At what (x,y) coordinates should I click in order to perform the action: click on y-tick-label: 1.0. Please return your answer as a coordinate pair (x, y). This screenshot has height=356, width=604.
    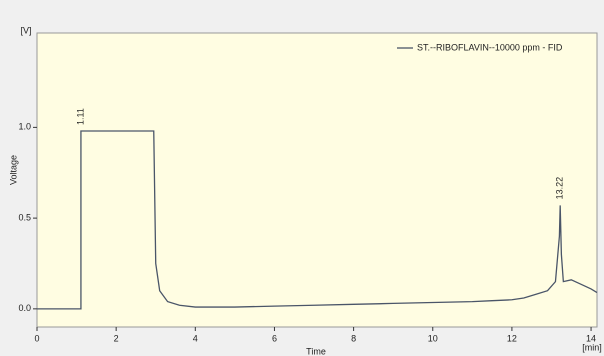
    Looking at the image, I should click on (24, 127).